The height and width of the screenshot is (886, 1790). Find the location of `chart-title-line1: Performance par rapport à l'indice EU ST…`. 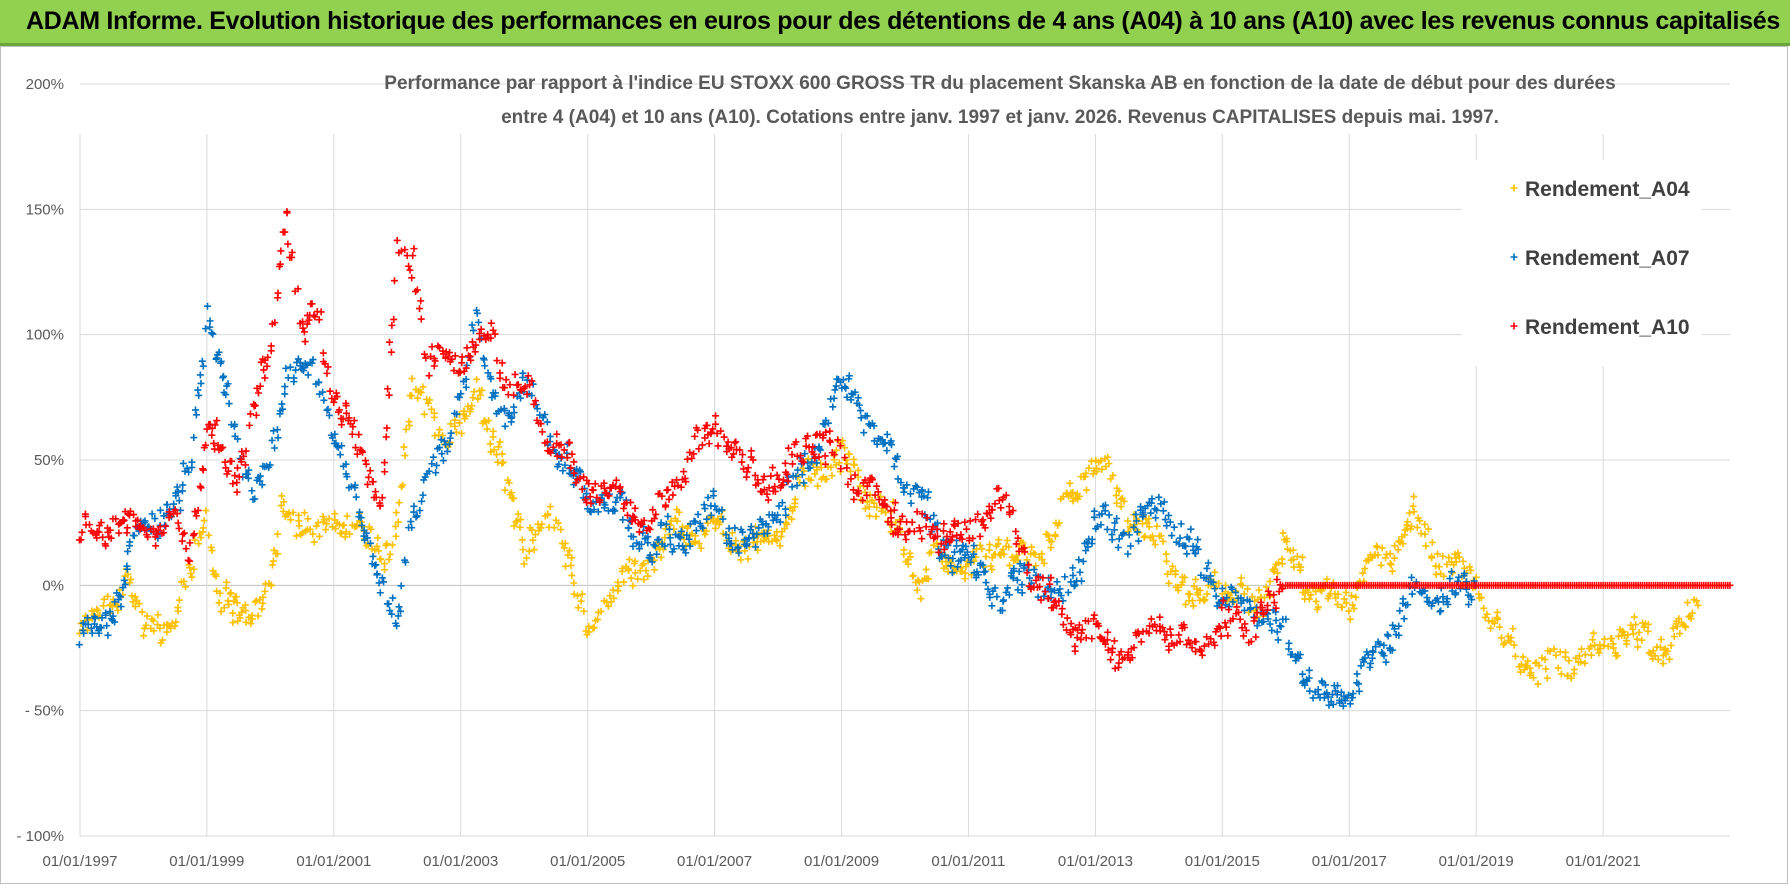

chart-title-line1: Performance par rapport à l'indice EU ST… is located at coordinates (999, 83).